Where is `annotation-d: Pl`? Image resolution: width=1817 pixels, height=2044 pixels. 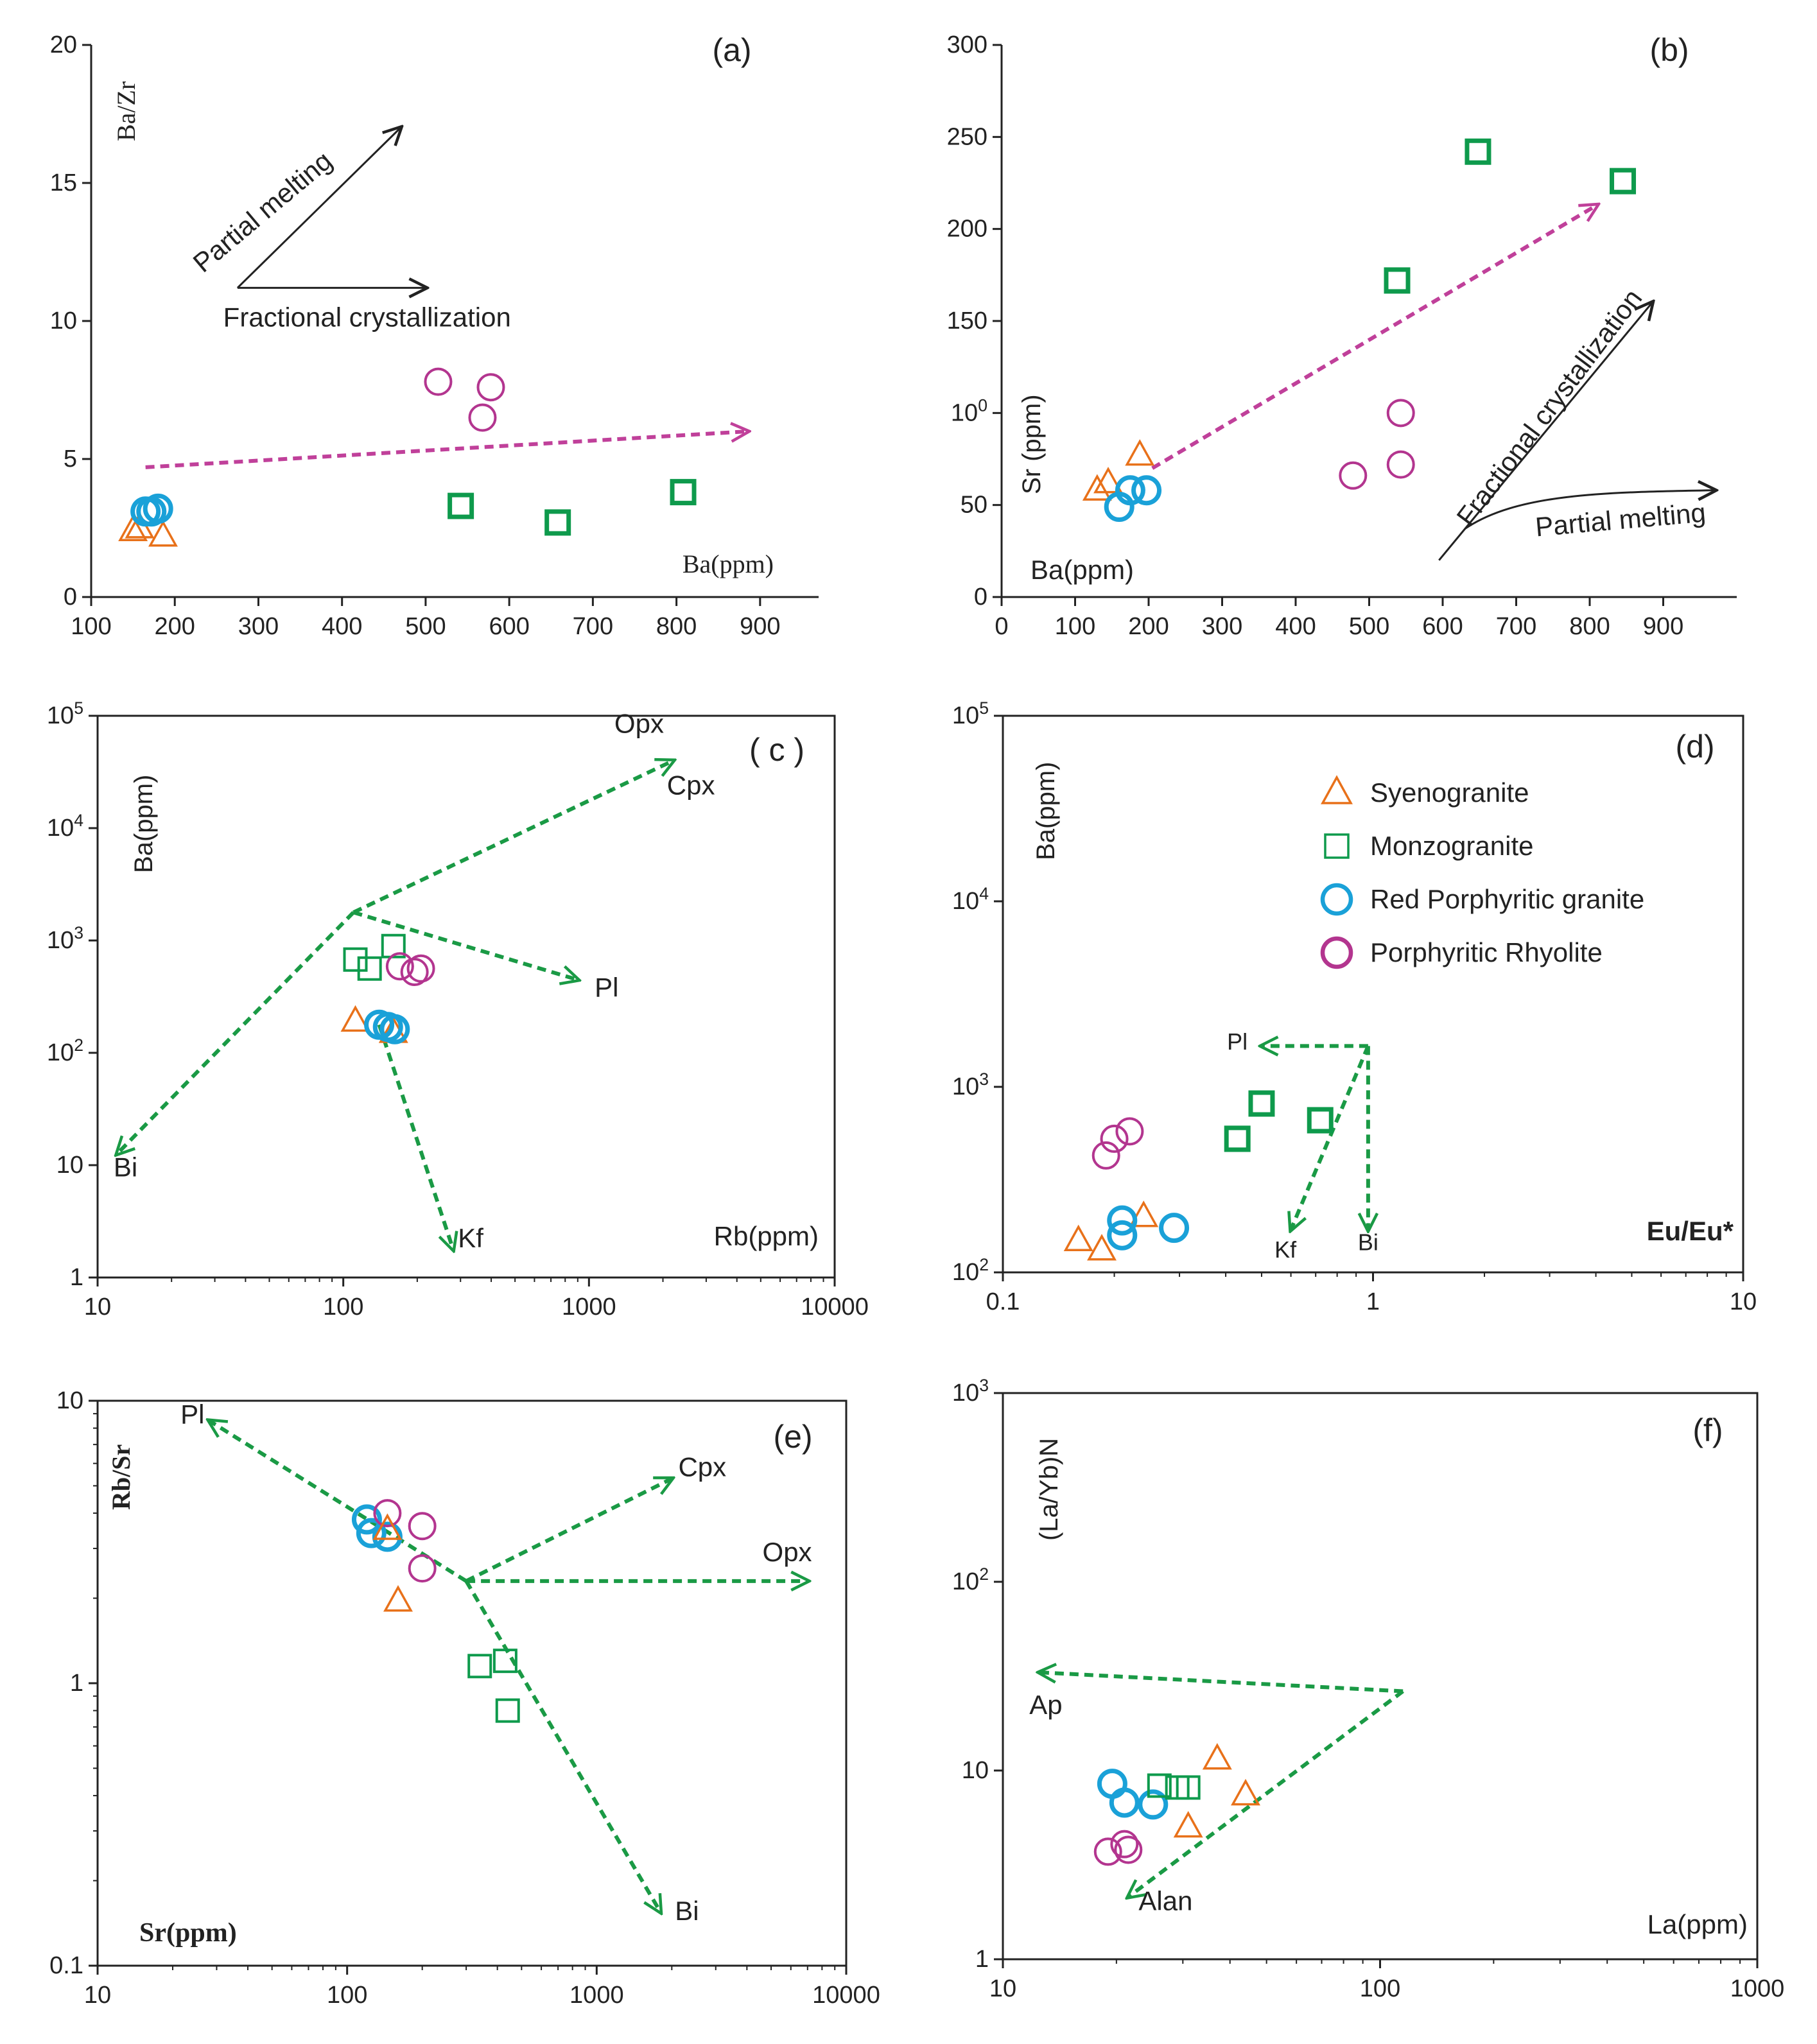
annotation-d: Pl is located at coordinates (1237, 1041).